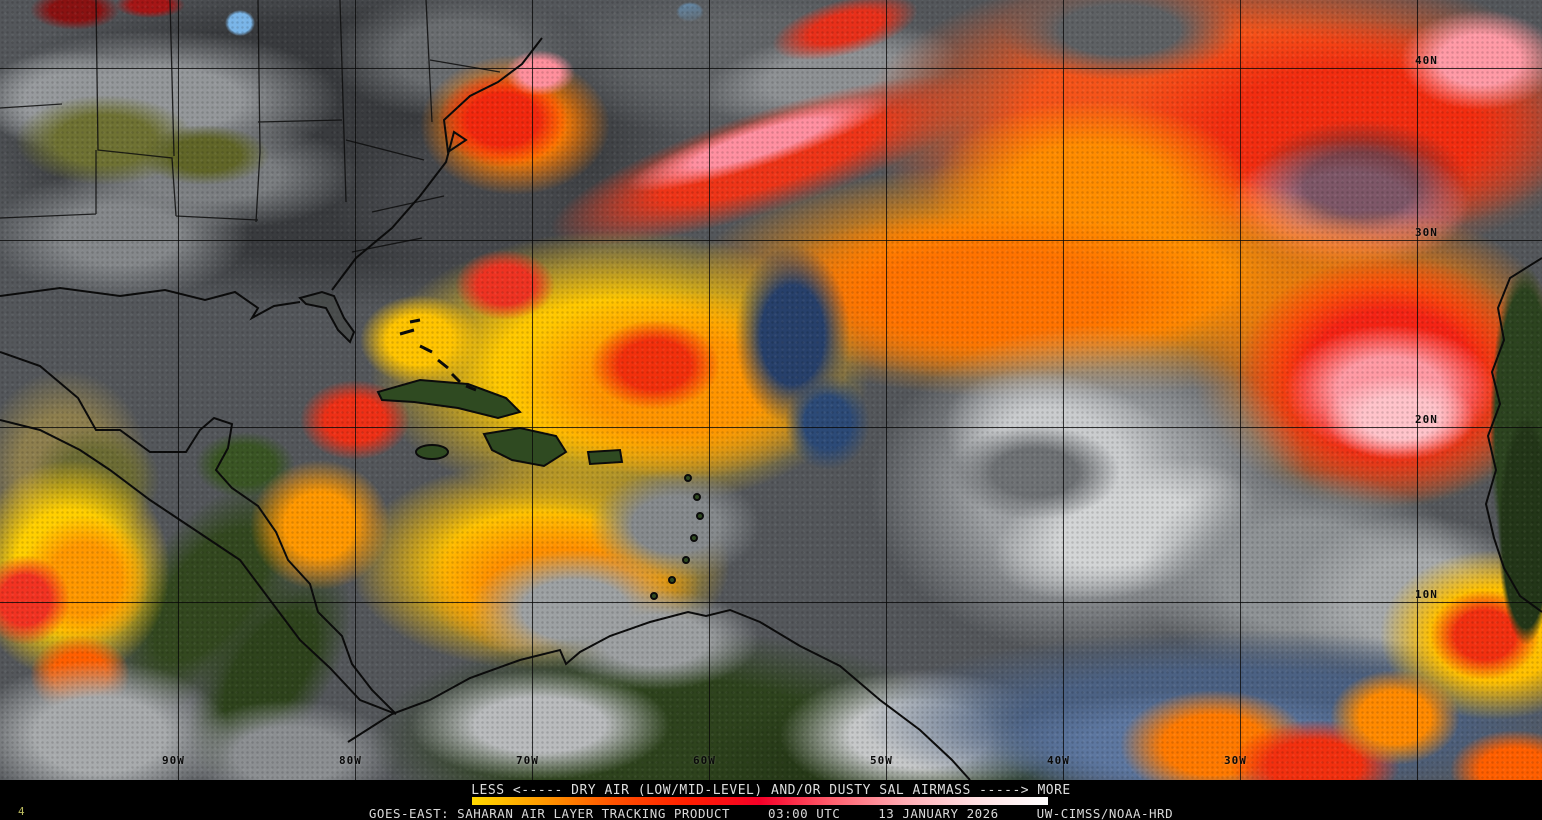 The width and height of the screenshot is (1542, 820). I want to click on lon-label: 70W, so click(527, 760).